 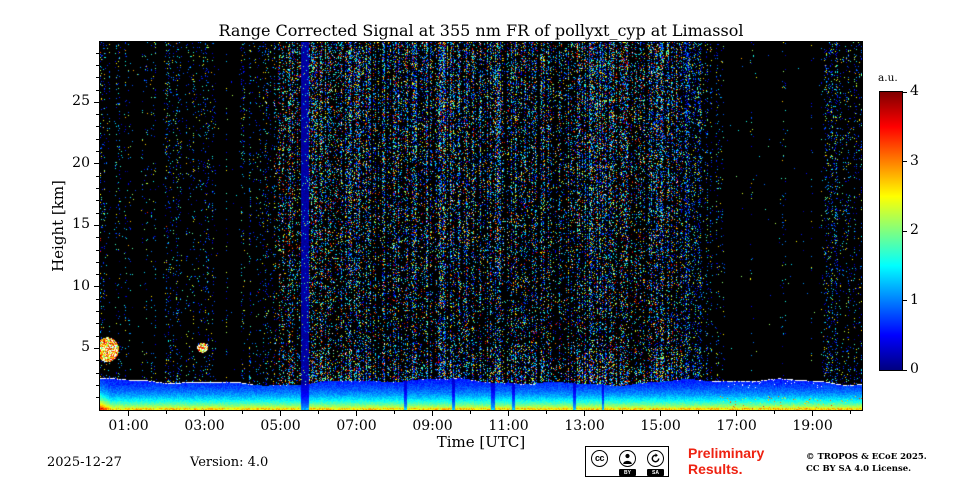 I want to click on x-tick-label: 05:00, so click(x=280, y=426).